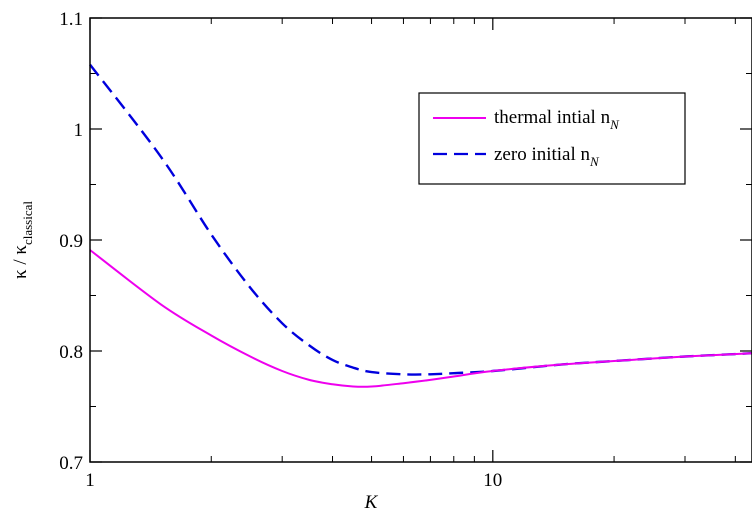 Image resolution: width=752 pixels, height=513 pixels. What do you see at coordinates (79, 130) in the screenshot?
I see `y-tick-label: 1` at bounding box center [79, 130].